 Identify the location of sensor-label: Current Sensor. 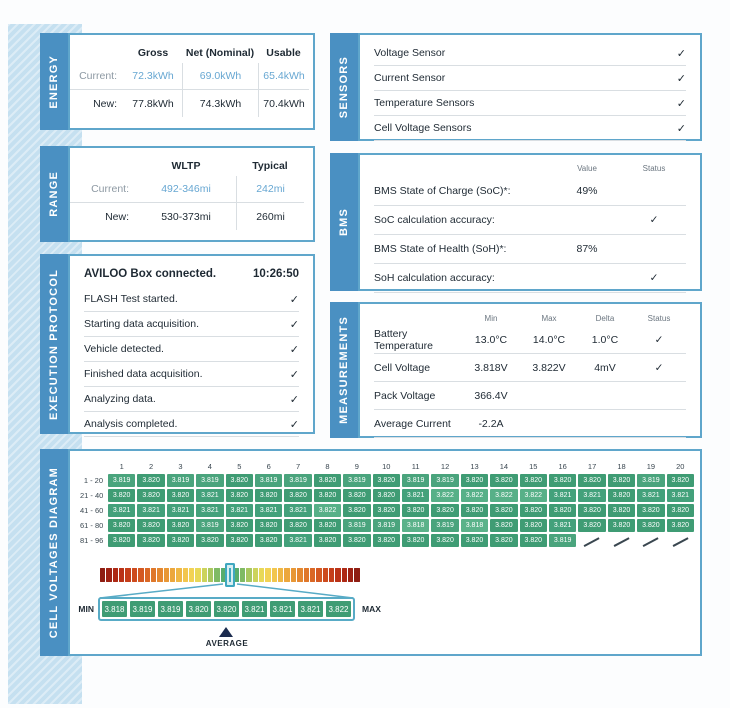
(410, 78).